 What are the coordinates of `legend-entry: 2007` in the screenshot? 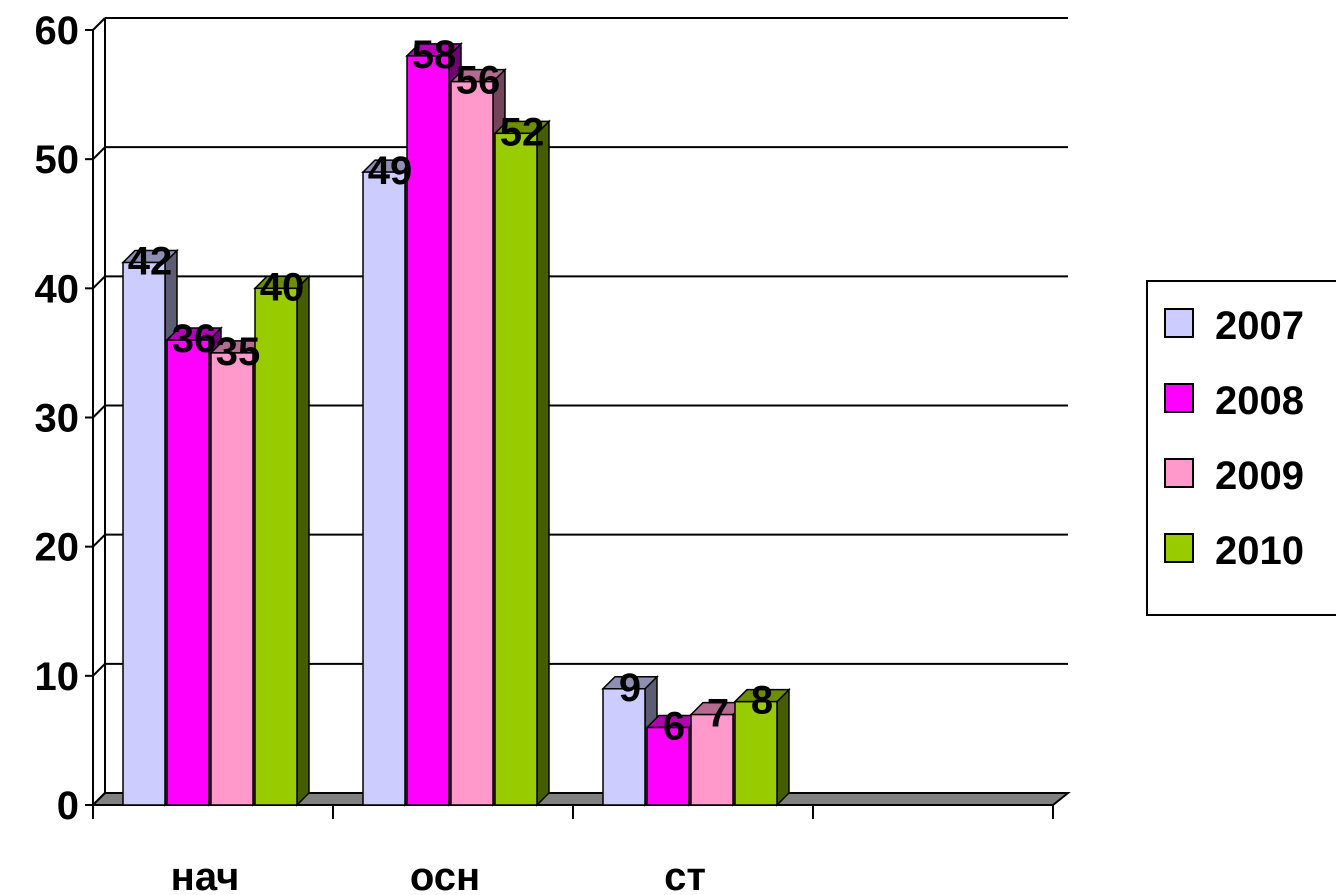 It's located at (1259, 326).